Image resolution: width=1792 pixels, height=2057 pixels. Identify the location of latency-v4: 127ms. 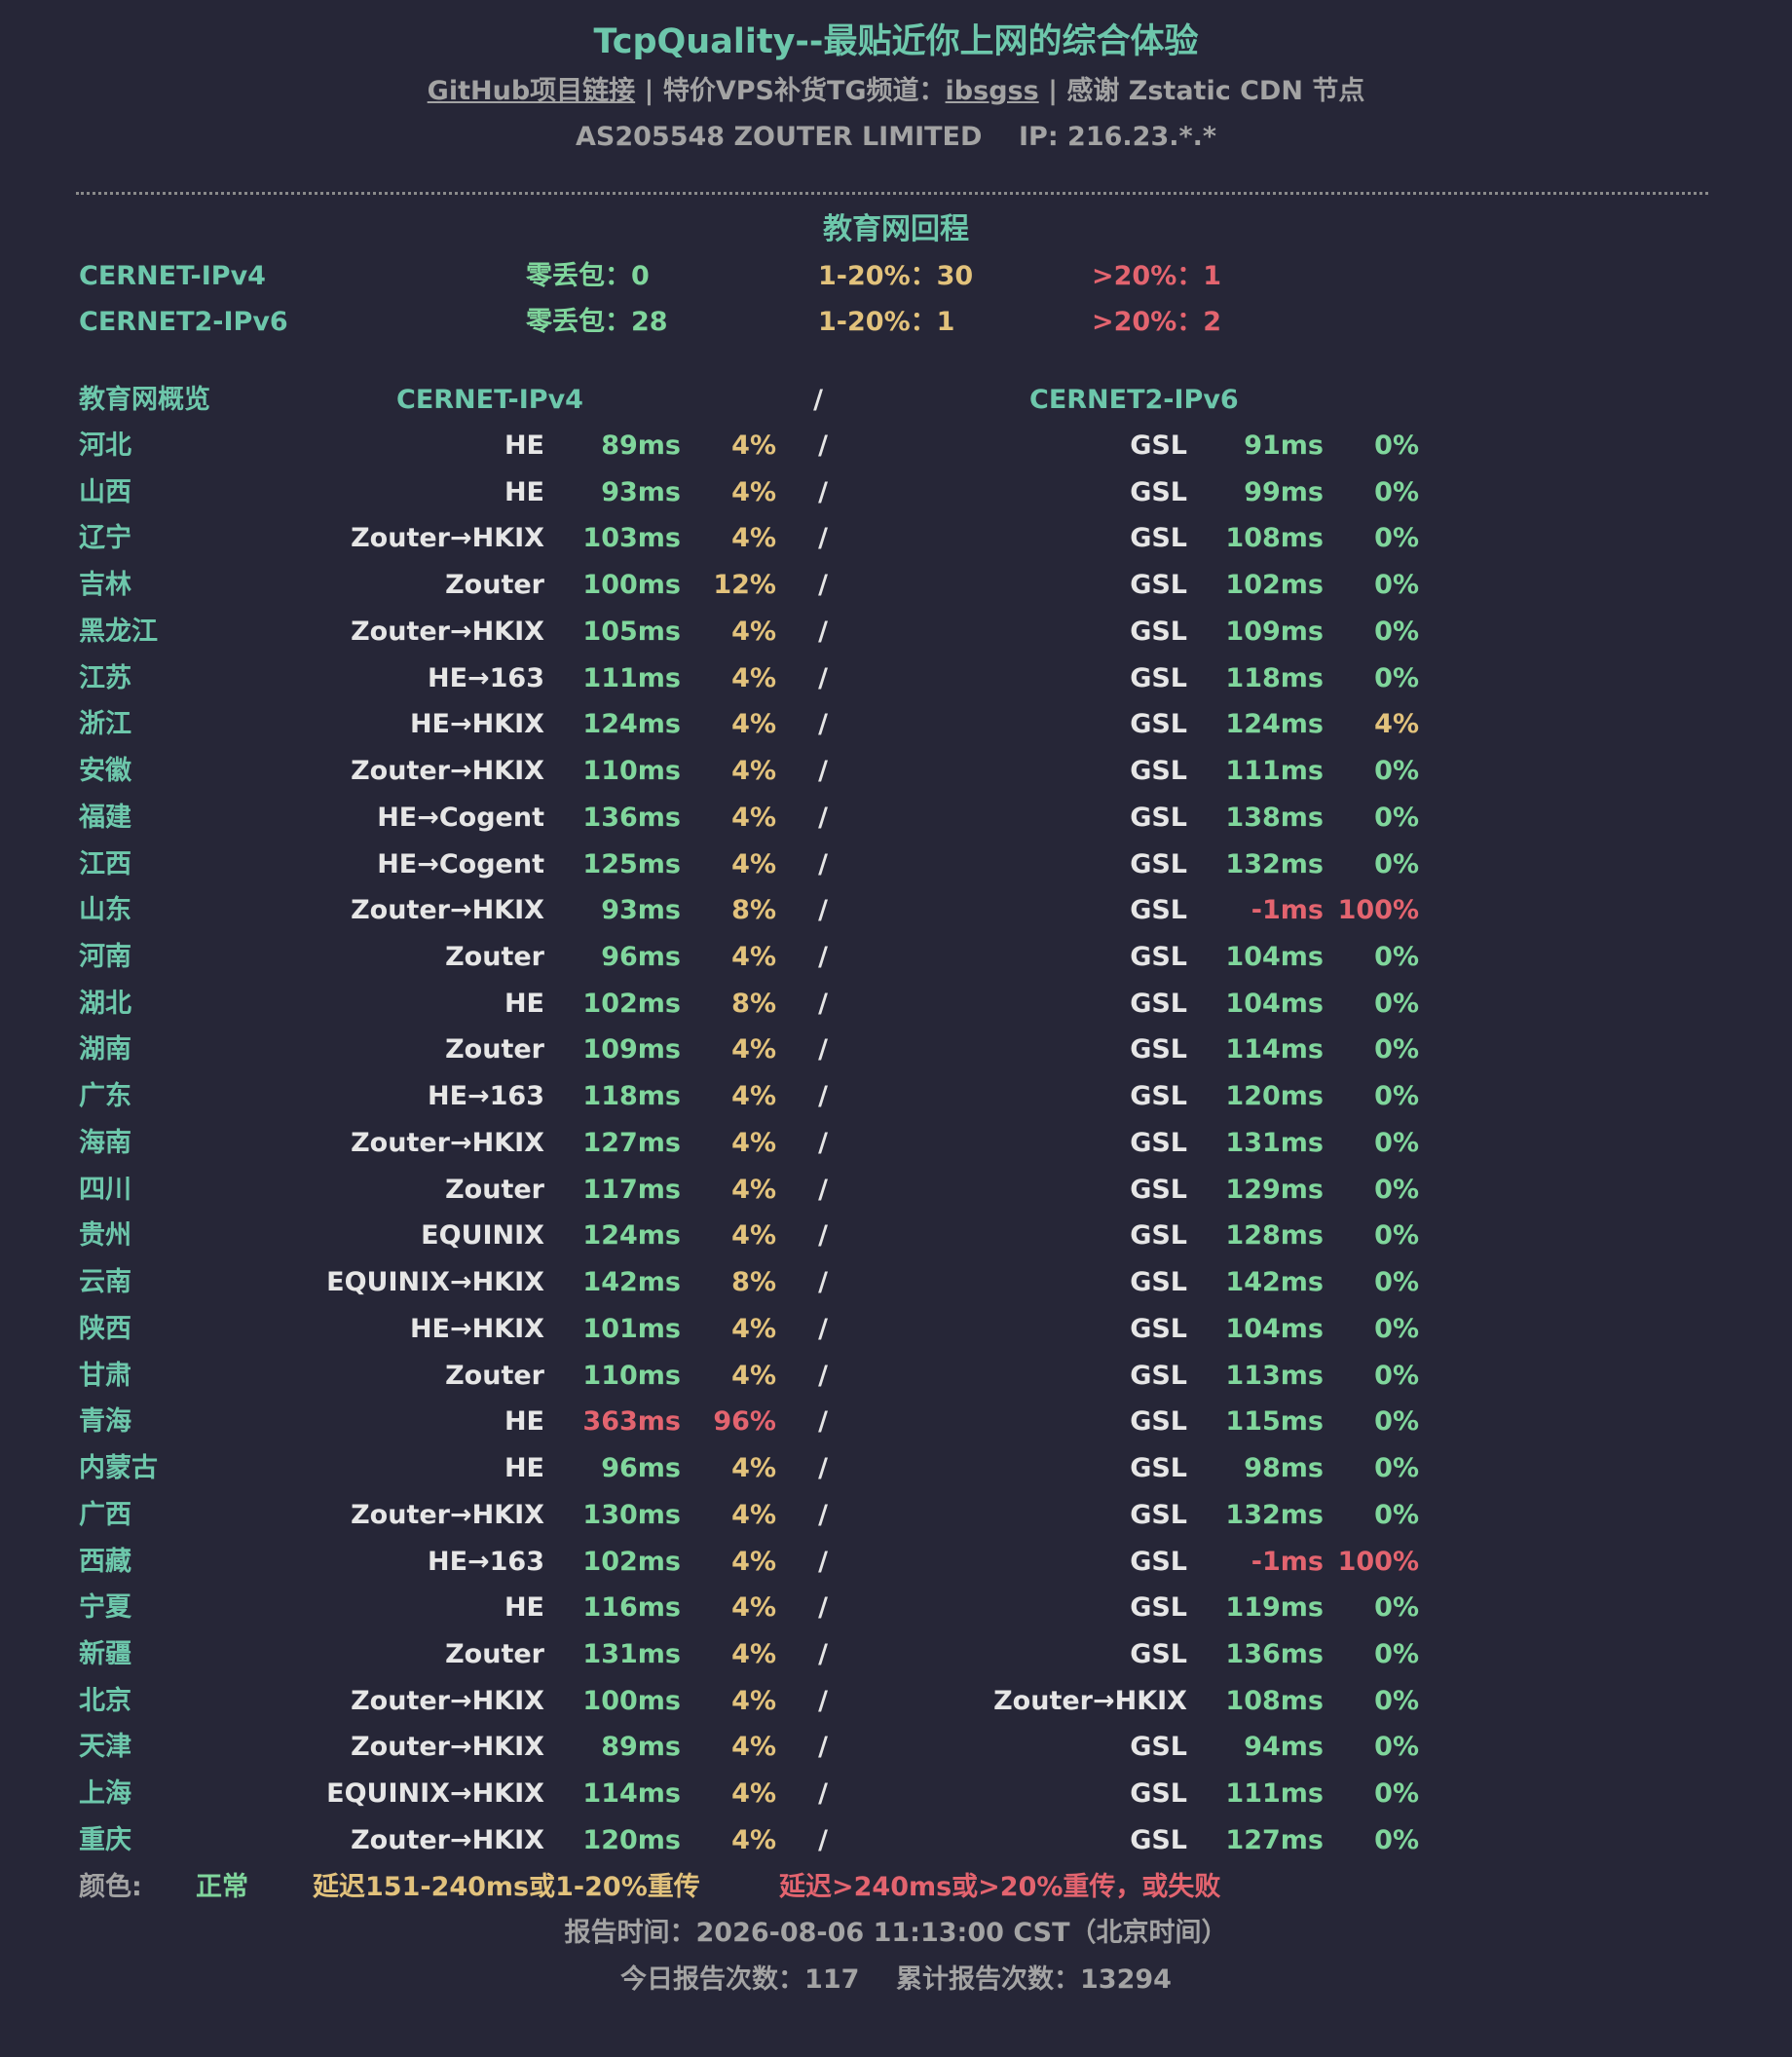
(631, 1143).